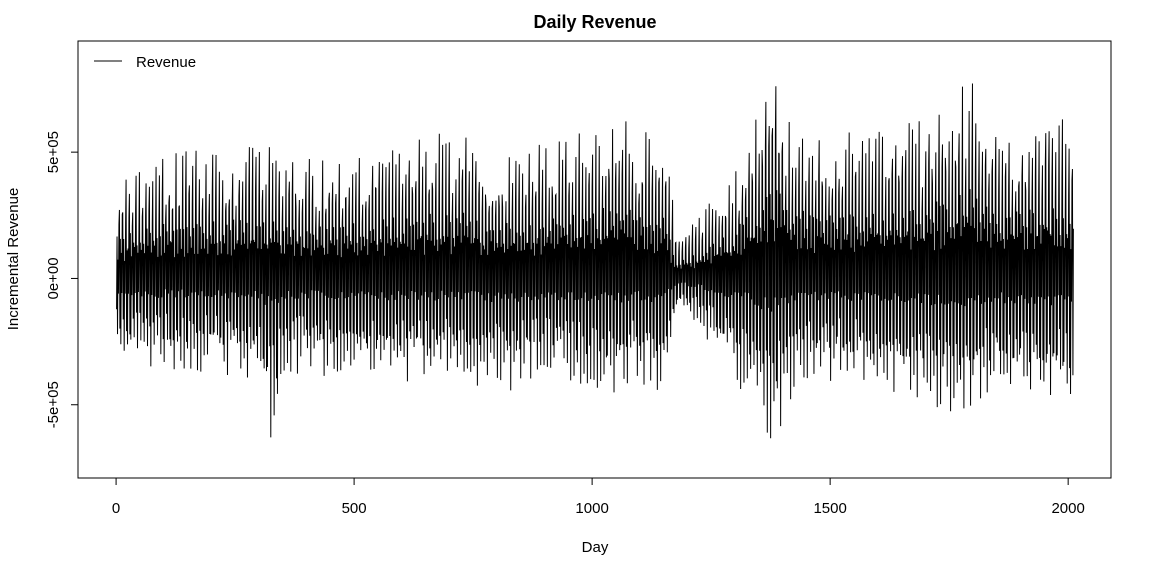  I want to click on y-axis-title: Incremental Revenue, so click(13, 259).